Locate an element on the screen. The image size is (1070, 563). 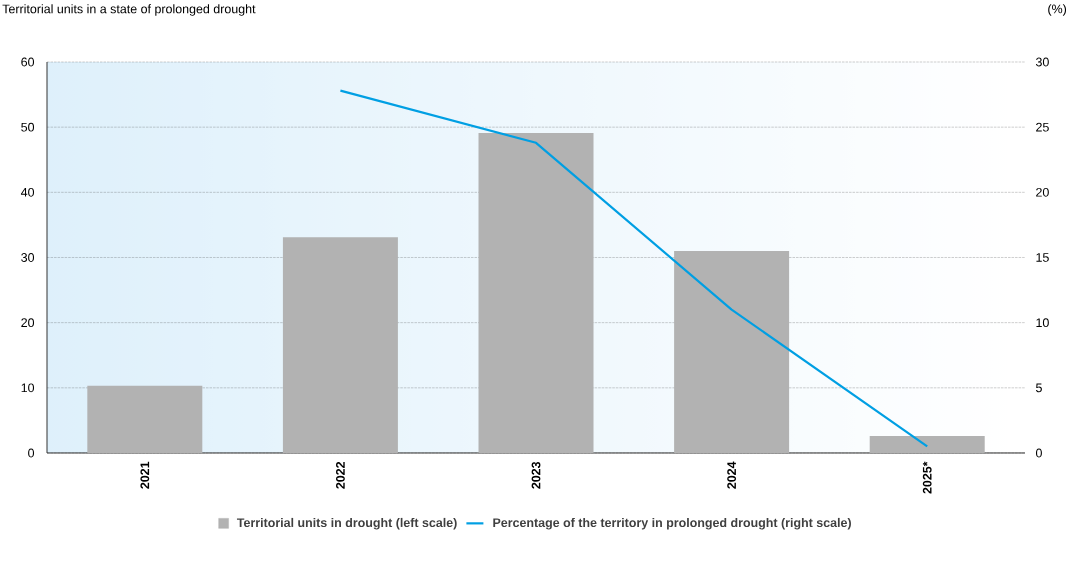
y2-tick-label: 0 is located at coordinates (1038, 453).